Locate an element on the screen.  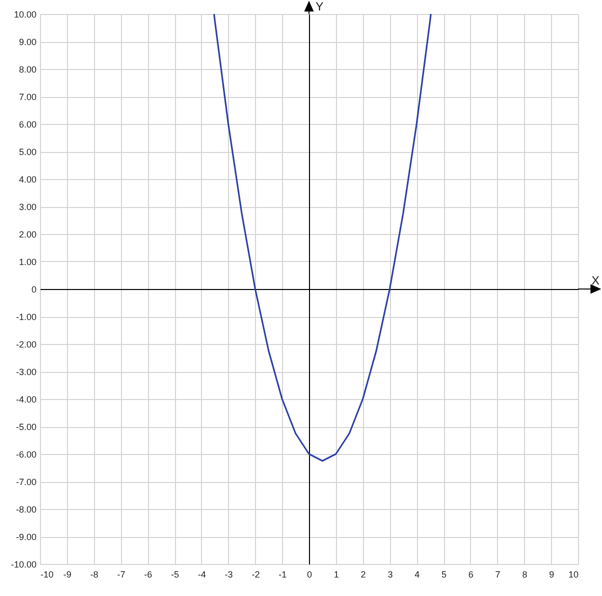
y-tick-label: 10.00 is located at coordinates (25, 15).